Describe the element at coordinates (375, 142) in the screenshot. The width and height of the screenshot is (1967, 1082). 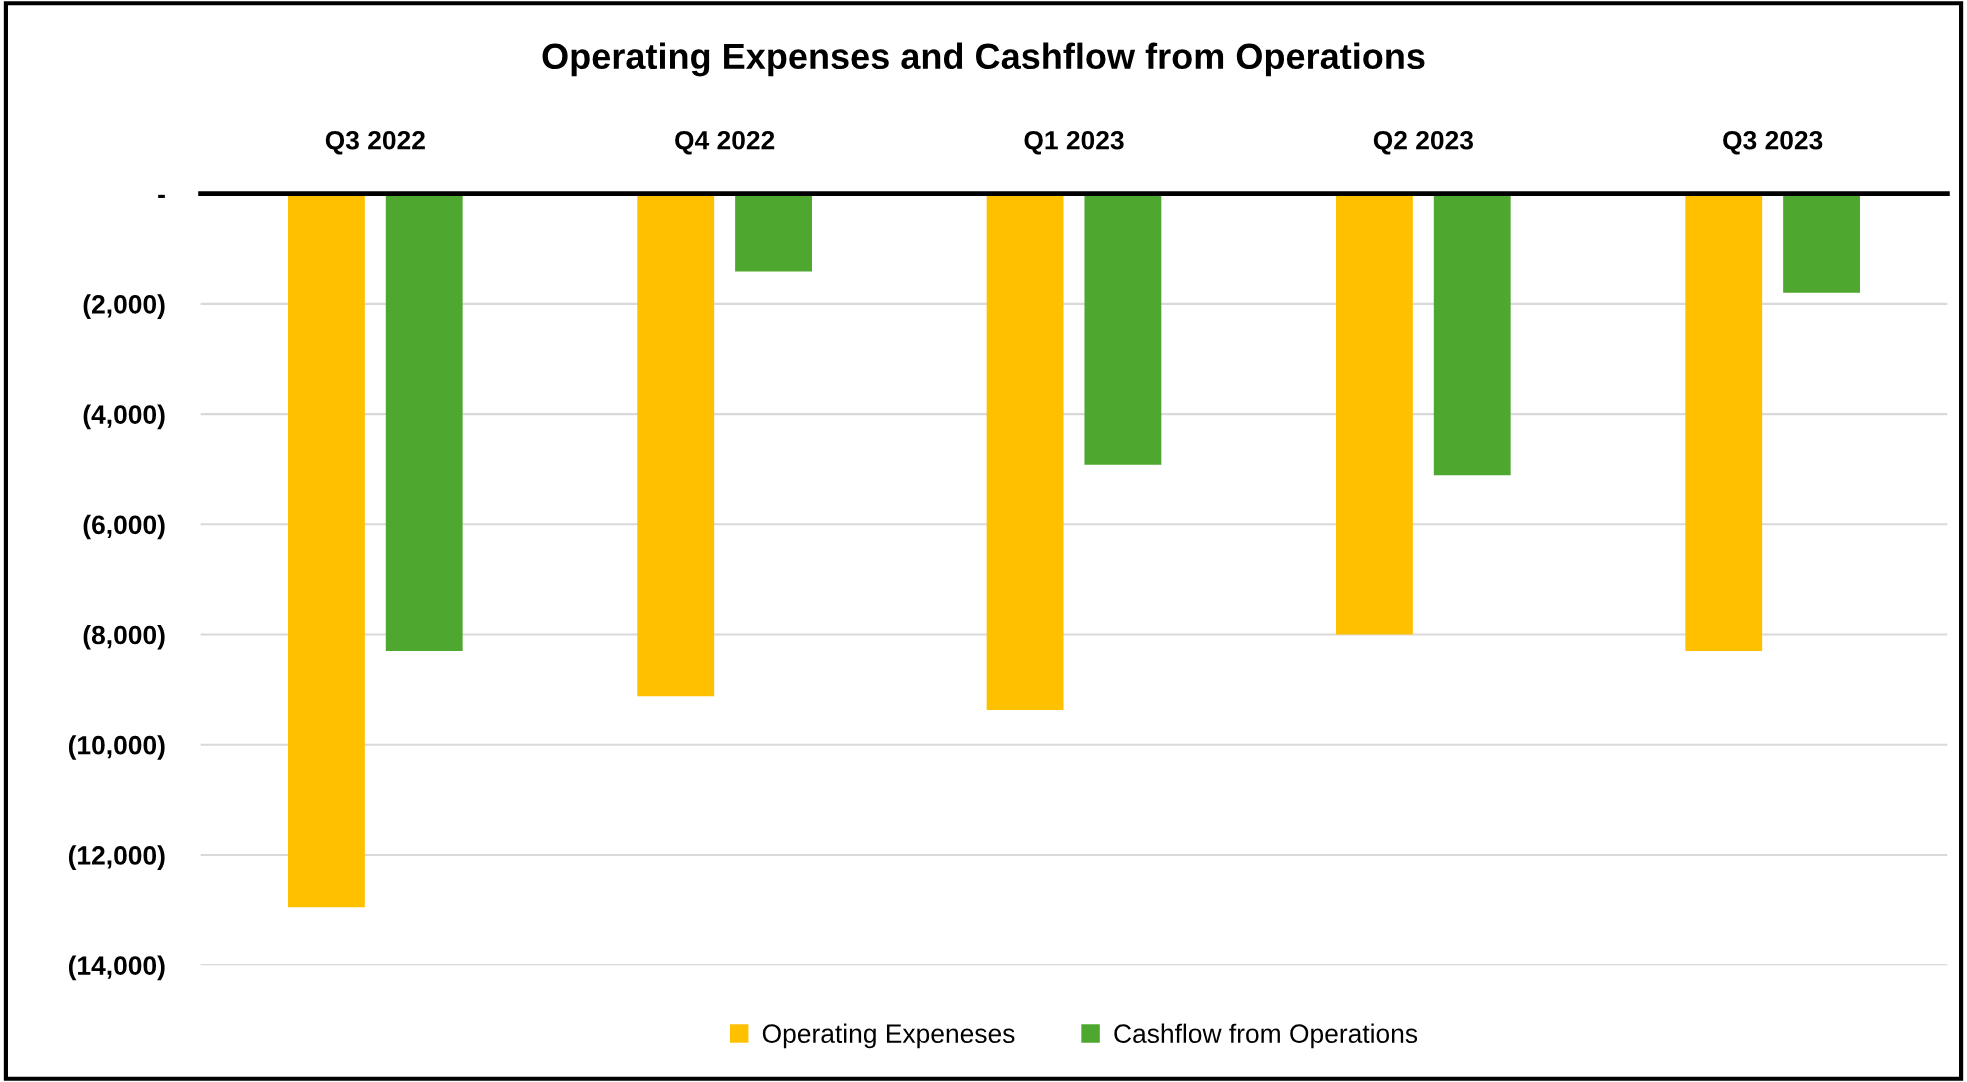
I see `x-tick-label: Q3 2022` at that location.